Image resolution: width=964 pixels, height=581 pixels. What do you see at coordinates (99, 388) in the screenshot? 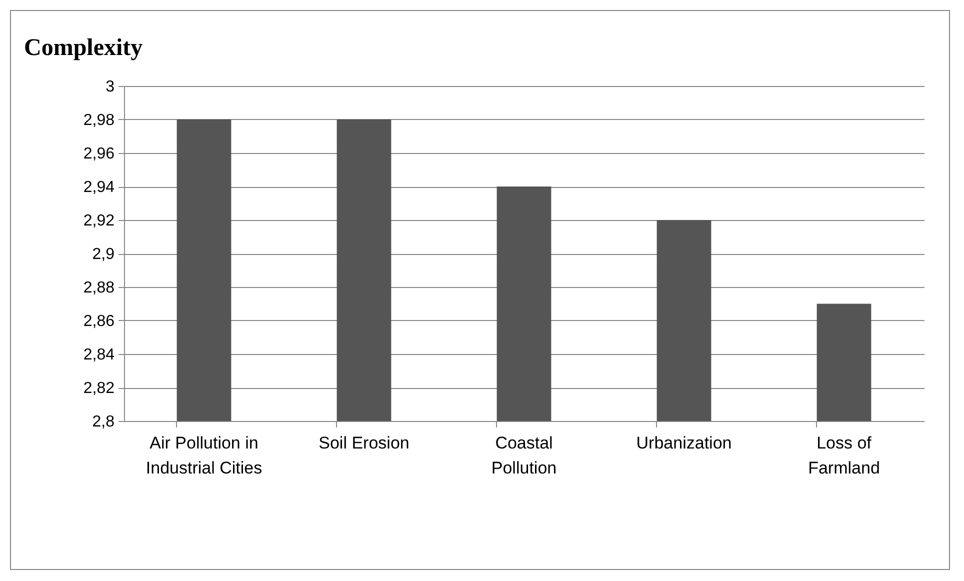
I see `y-tick-label: 2,82` at bounding box center [99, 388].